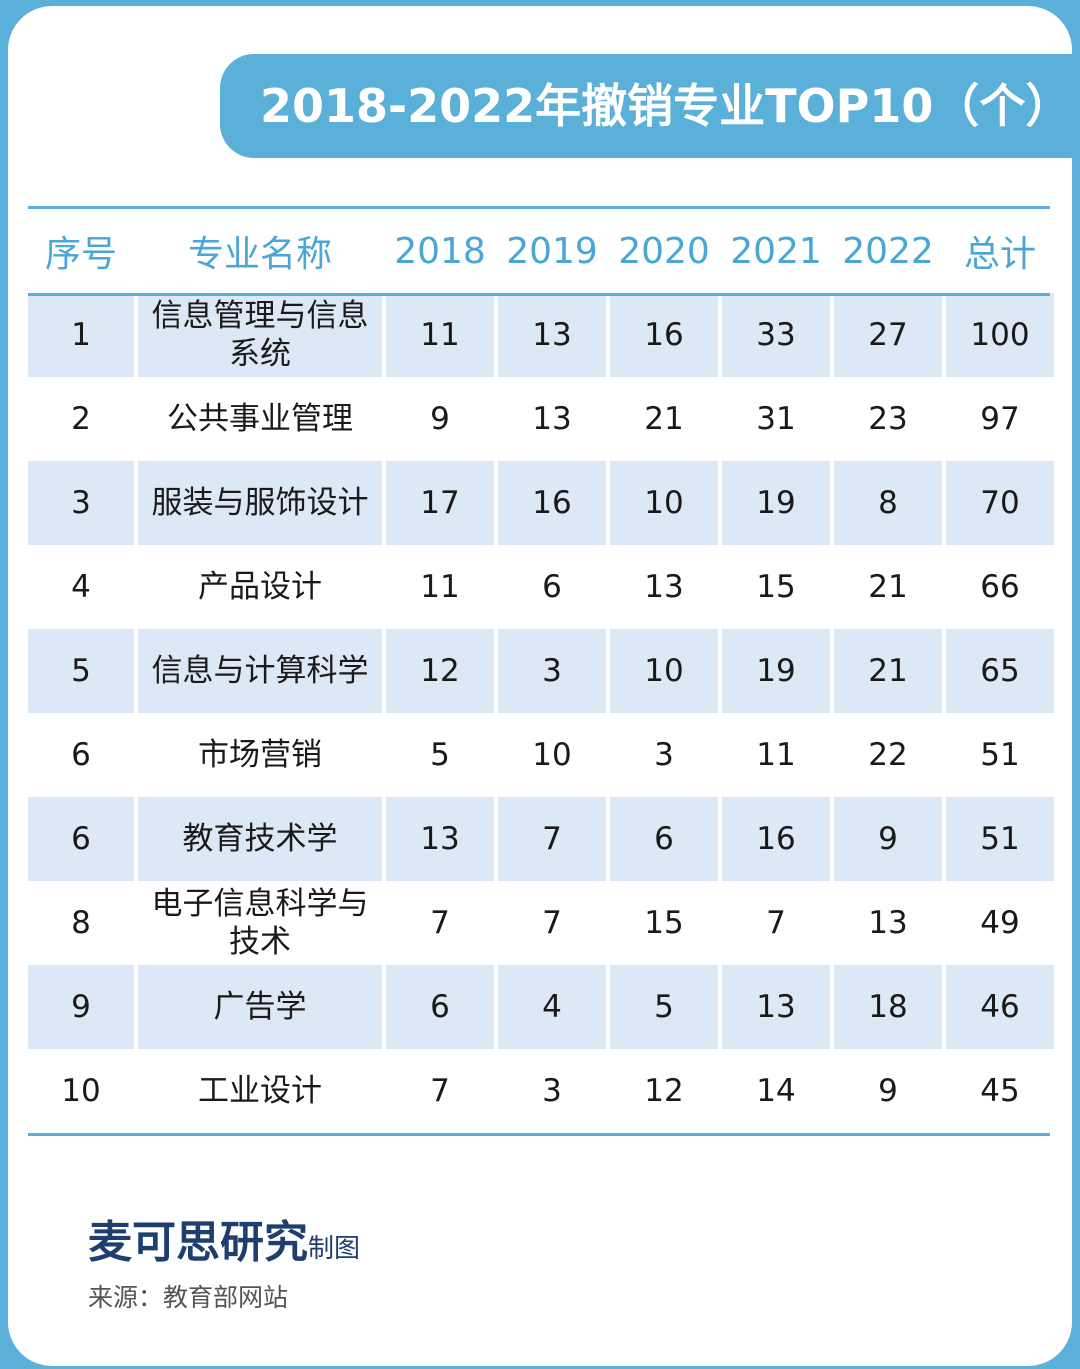 The height and width of the screenshot is (1369, 1080). I want to click on value-cell-total: 45, so click(1000, 1091).